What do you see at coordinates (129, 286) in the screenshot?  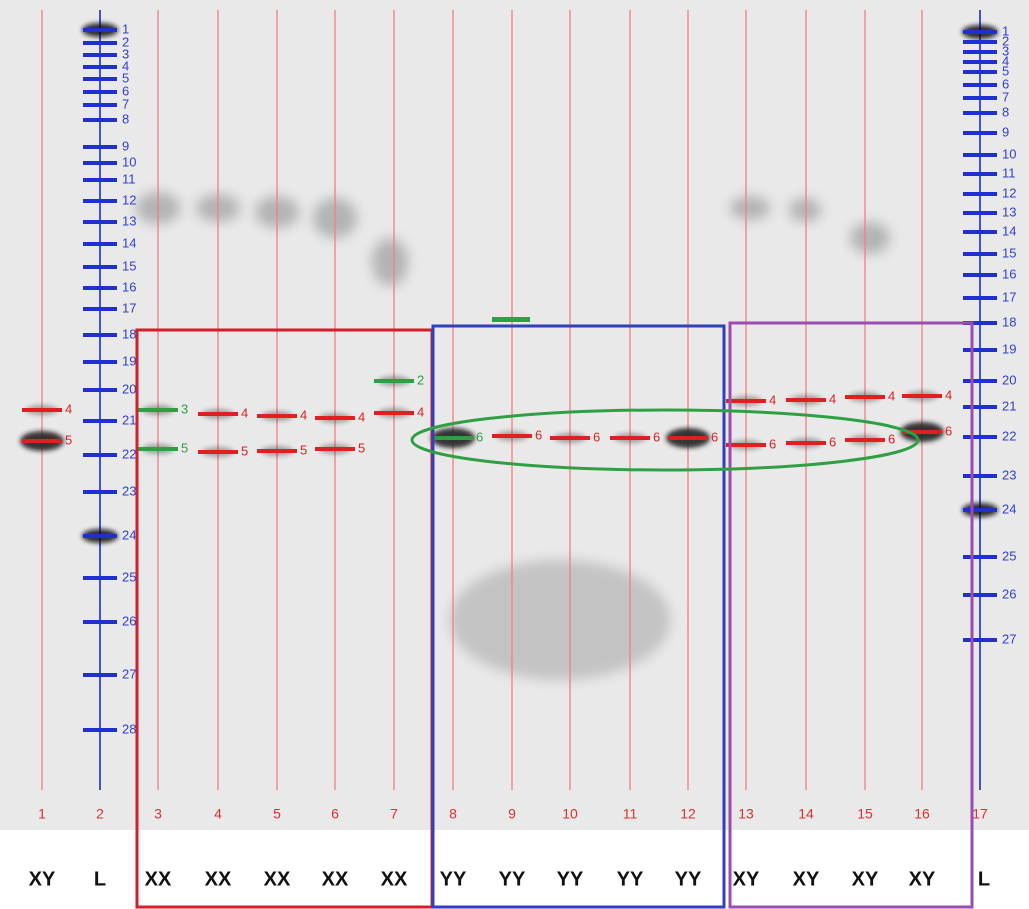 I see `ladder-label: 16` at bounding box center [129, 286].